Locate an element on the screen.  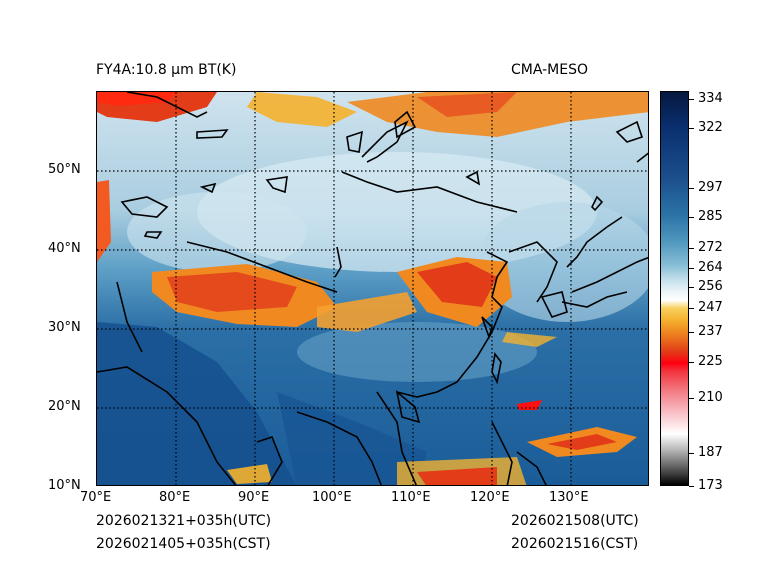
model-name: CMA-MESO is located at coordinates (550, 70).